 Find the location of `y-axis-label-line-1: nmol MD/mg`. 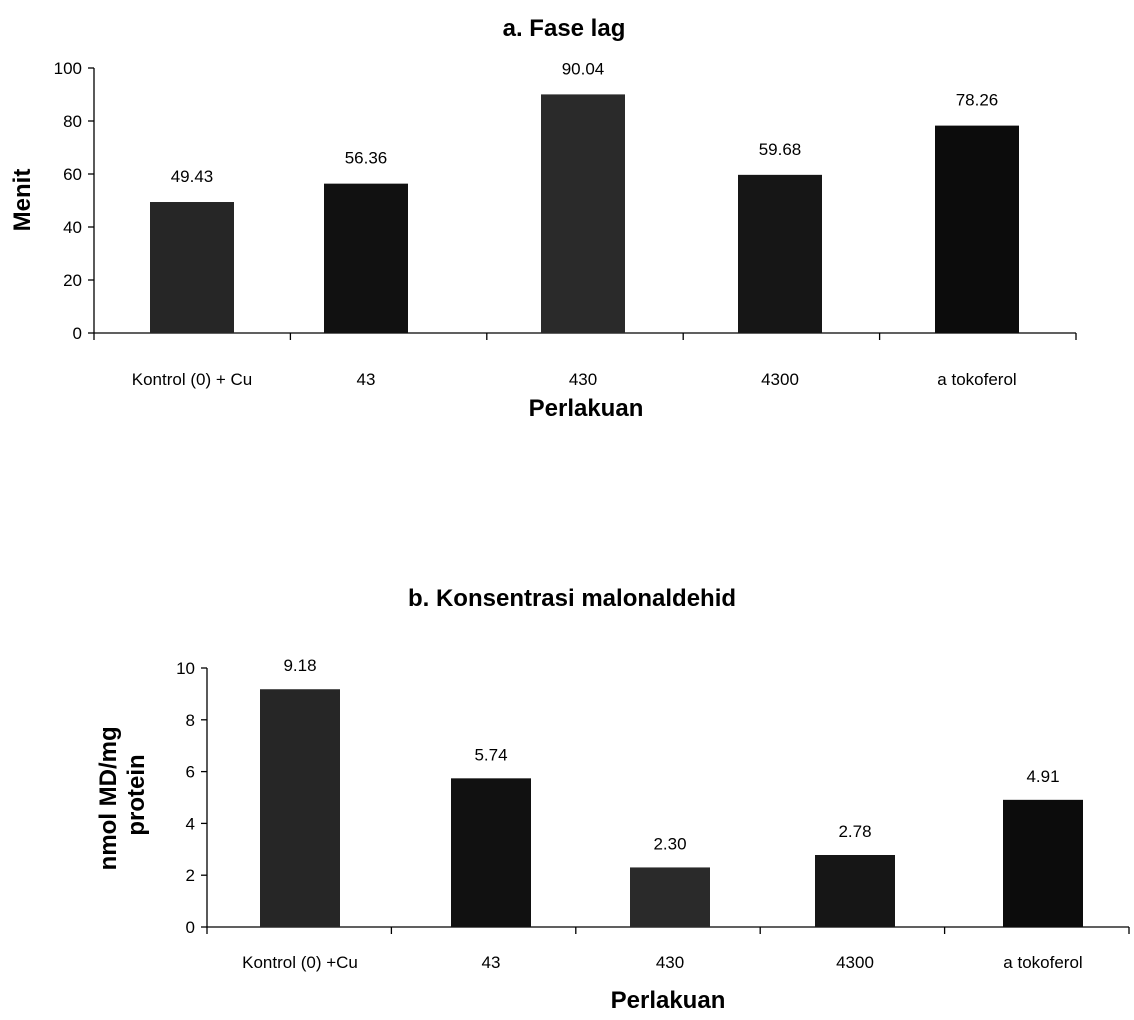

y-axis-label-line-1: nmol MD/mg is located at coordinates (108, 798).